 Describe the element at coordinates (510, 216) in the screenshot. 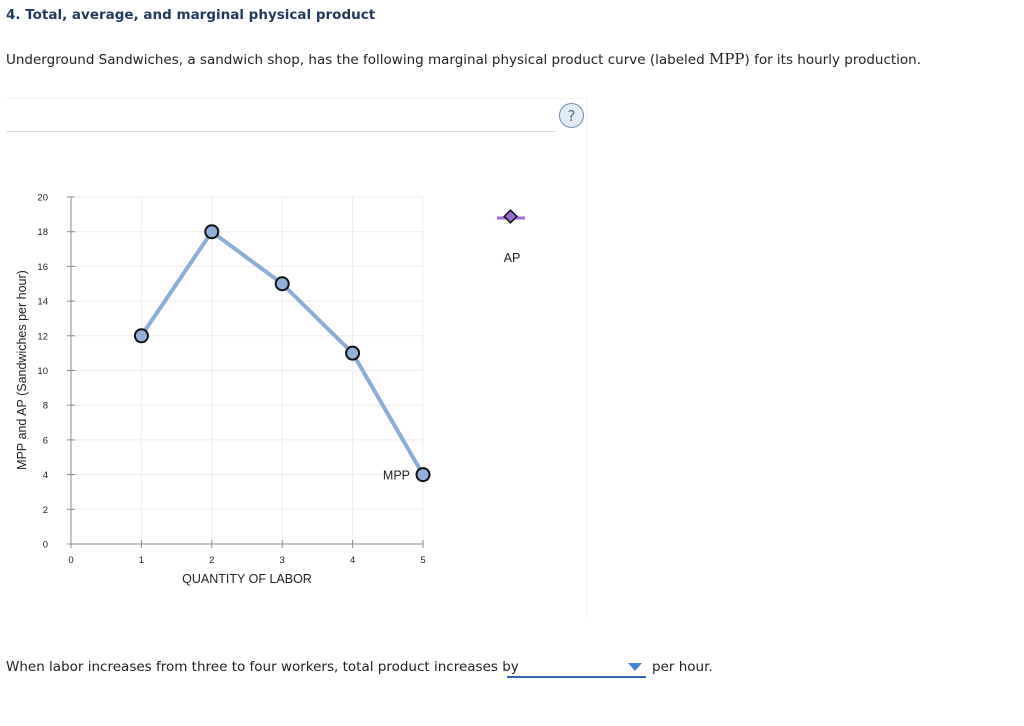

I see `ap-legend-marker` at that location.